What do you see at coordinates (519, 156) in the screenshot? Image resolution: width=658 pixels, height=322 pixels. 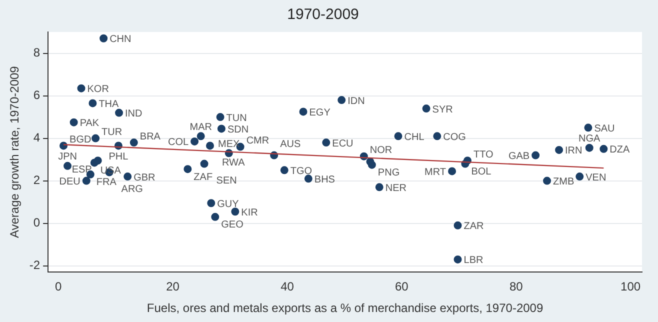 I see `annotation: GAB` at bounding box center [519, 156].